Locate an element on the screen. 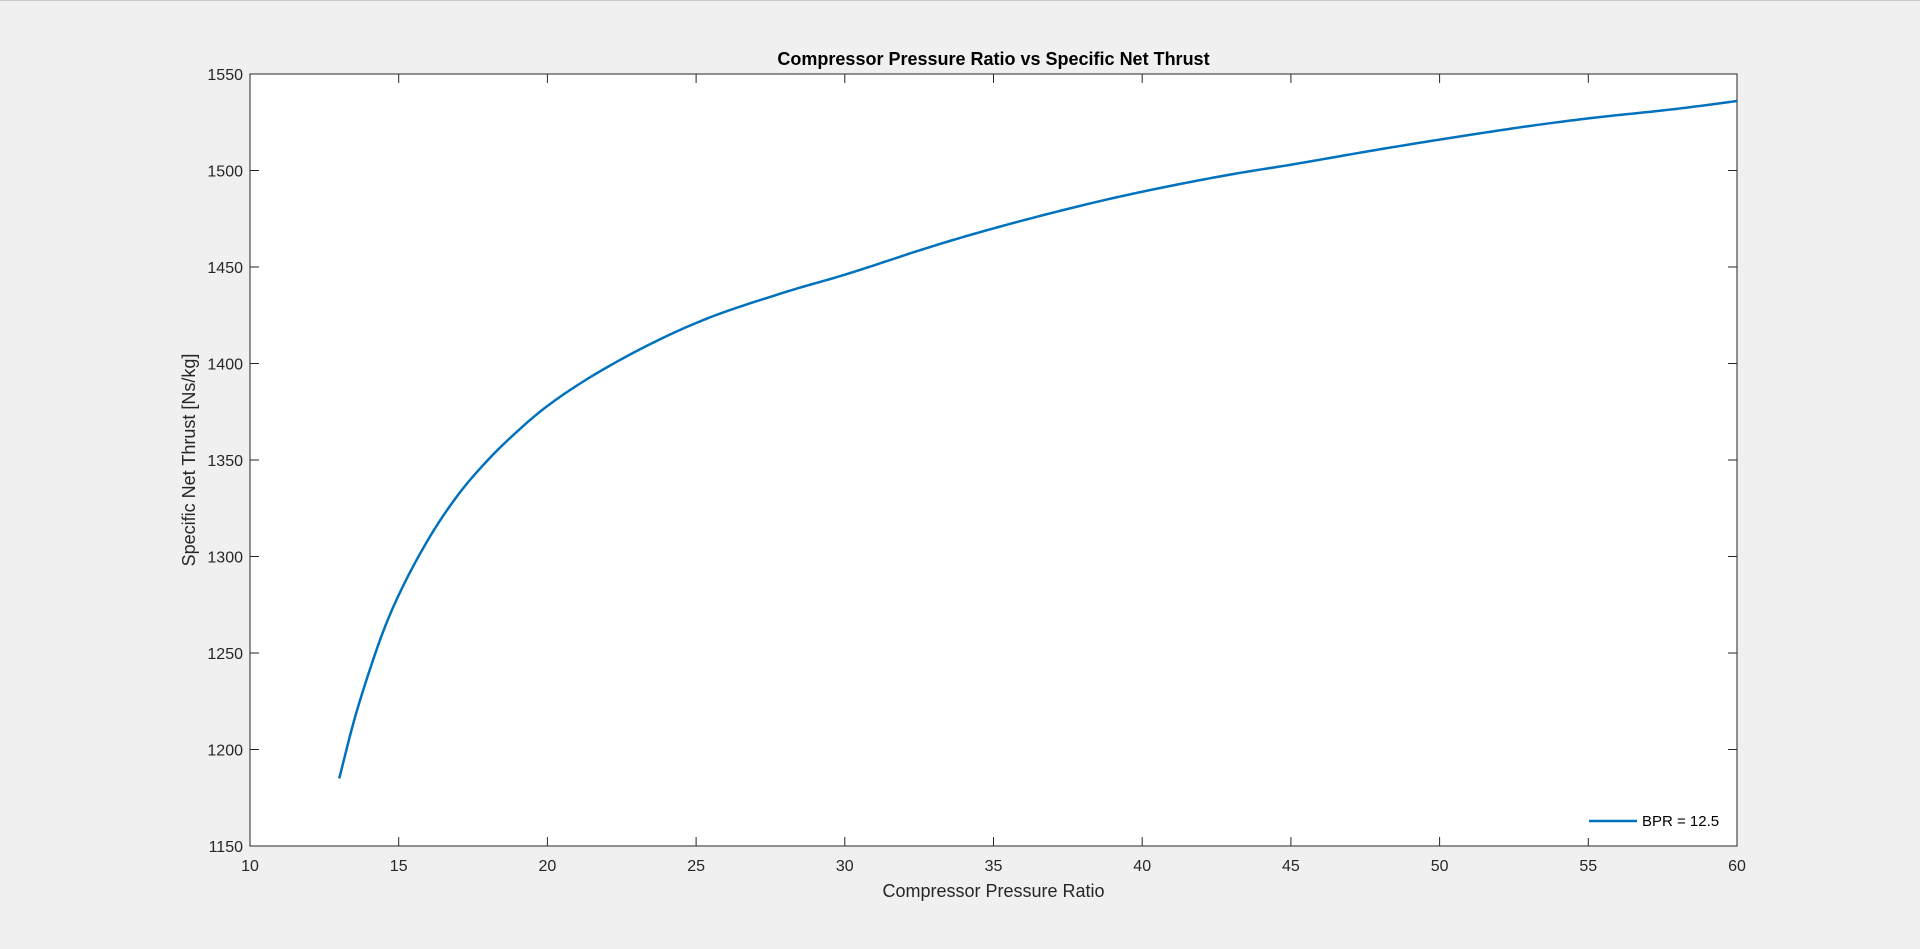 This screenshot has height=949, width=1920. y-tick-label-5: 1400 is located at coordinates (225, 365).